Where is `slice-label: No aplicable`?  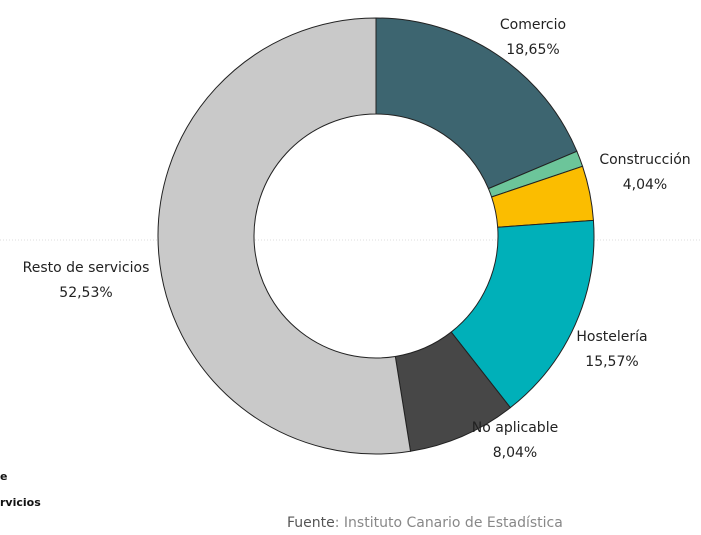
slice-label: No aplicable is located at coordinates (515, 428).